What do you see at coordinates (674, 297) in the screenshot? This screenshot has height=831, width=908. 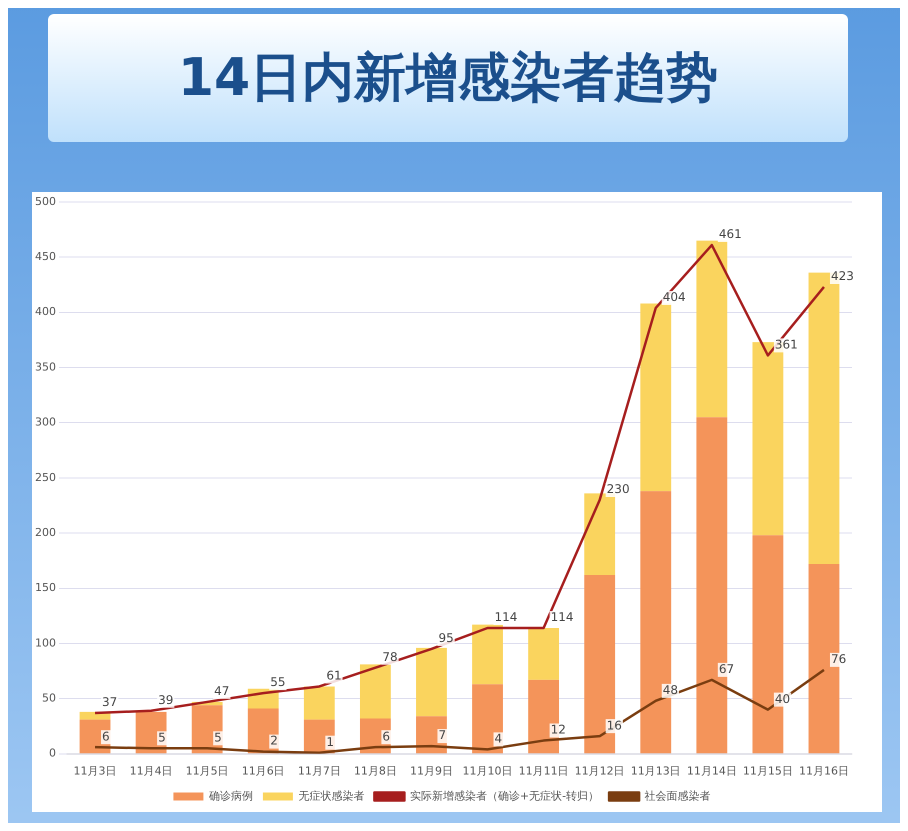 I see `data-label: 404` at bounding box center [674, 297].